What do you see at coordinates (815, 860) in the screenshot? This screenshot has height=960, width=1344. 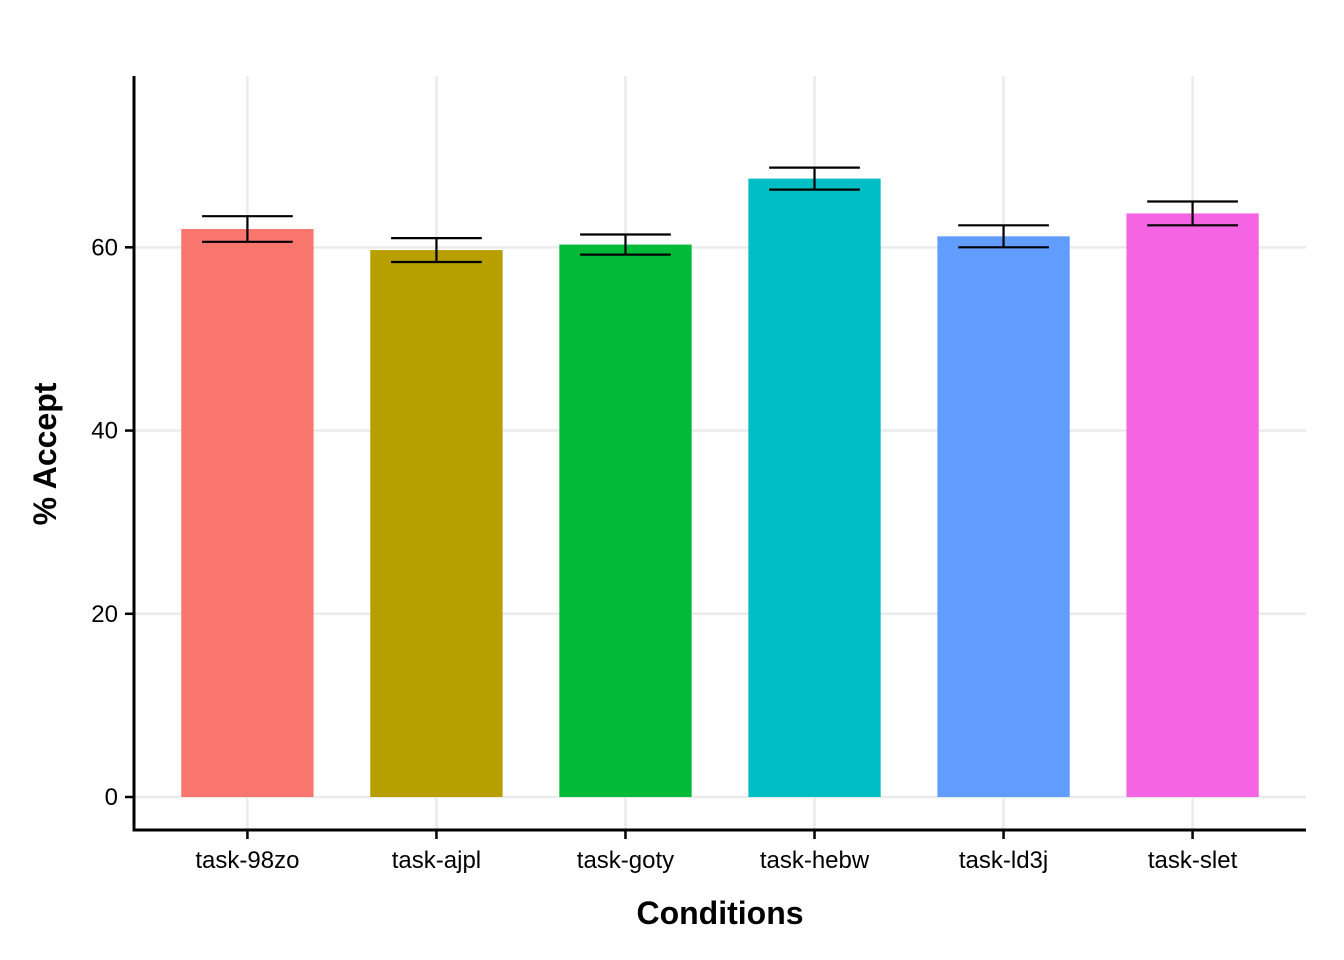 I see `x-tick-label: task-hebw` at bounding box center [815, 860].